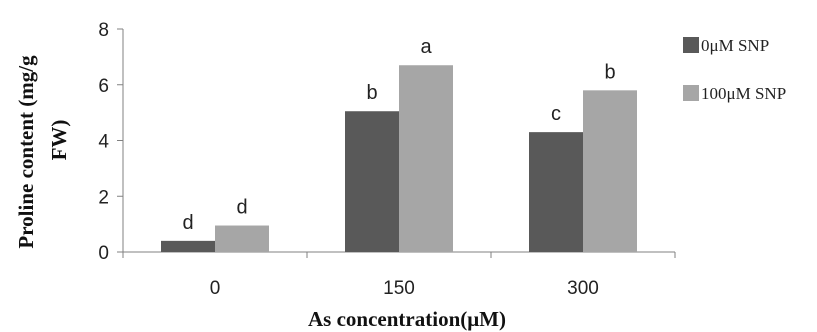 This screenshot has height=332, width=817. What do you see at coordinates (399, 288) in the screenshot?
I see `x-tick-label: 150` at bounding box center [399, 288].